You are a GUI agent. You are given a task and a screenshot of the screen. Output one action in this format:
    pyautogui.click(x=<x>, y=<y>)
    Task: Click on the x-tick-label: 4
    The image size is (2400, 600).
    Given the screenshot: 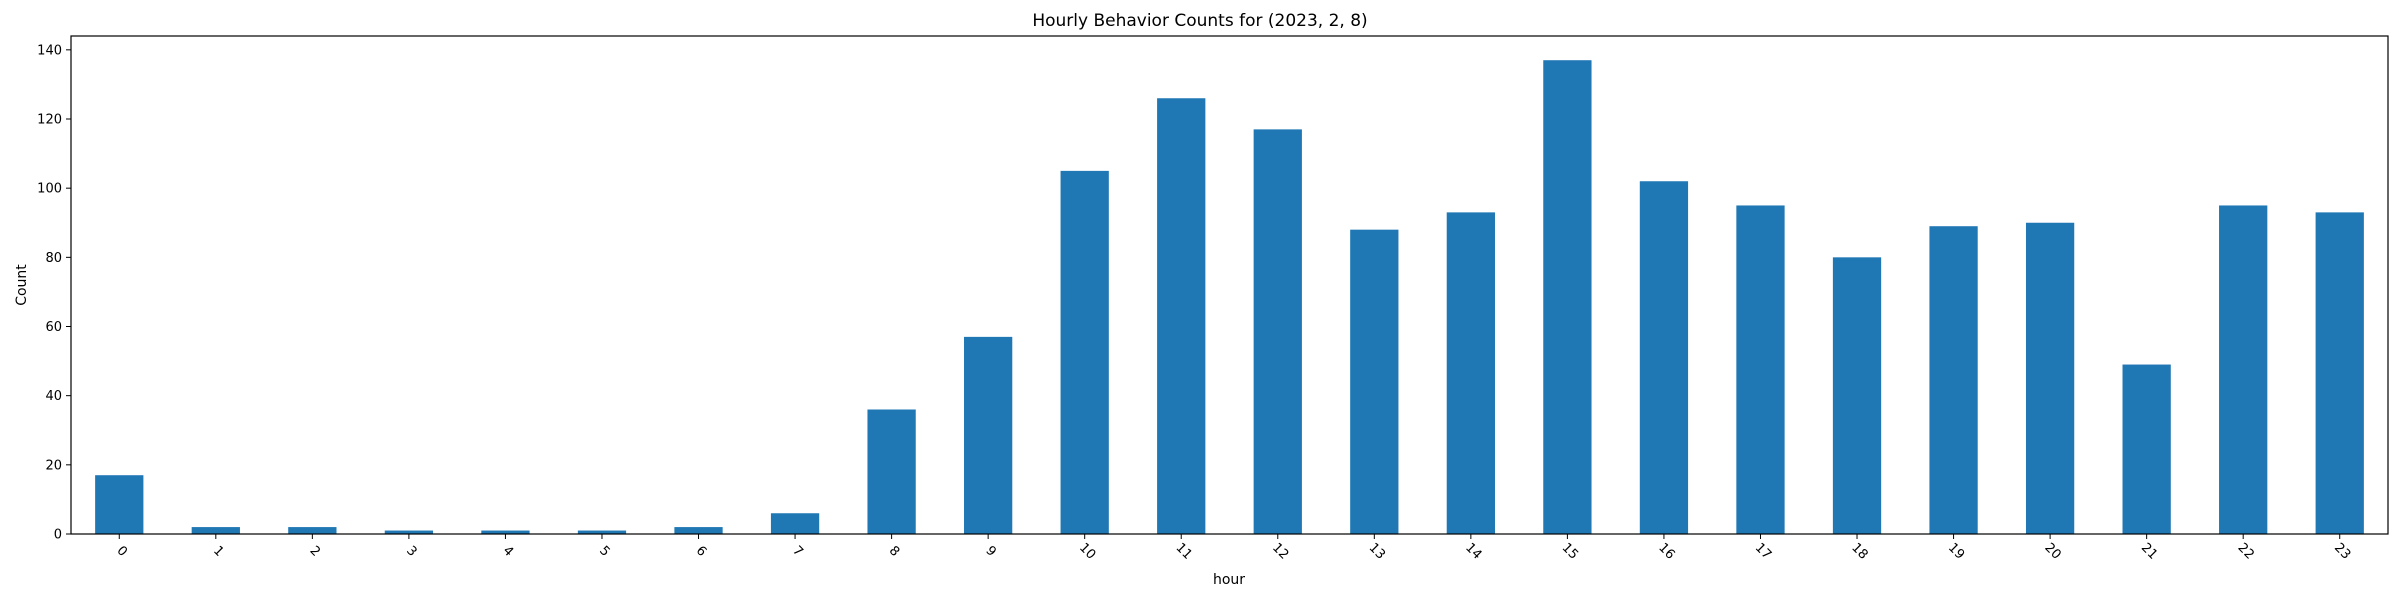 What is the action you would take?
    pyautogui.click(x=508, y=551)
    